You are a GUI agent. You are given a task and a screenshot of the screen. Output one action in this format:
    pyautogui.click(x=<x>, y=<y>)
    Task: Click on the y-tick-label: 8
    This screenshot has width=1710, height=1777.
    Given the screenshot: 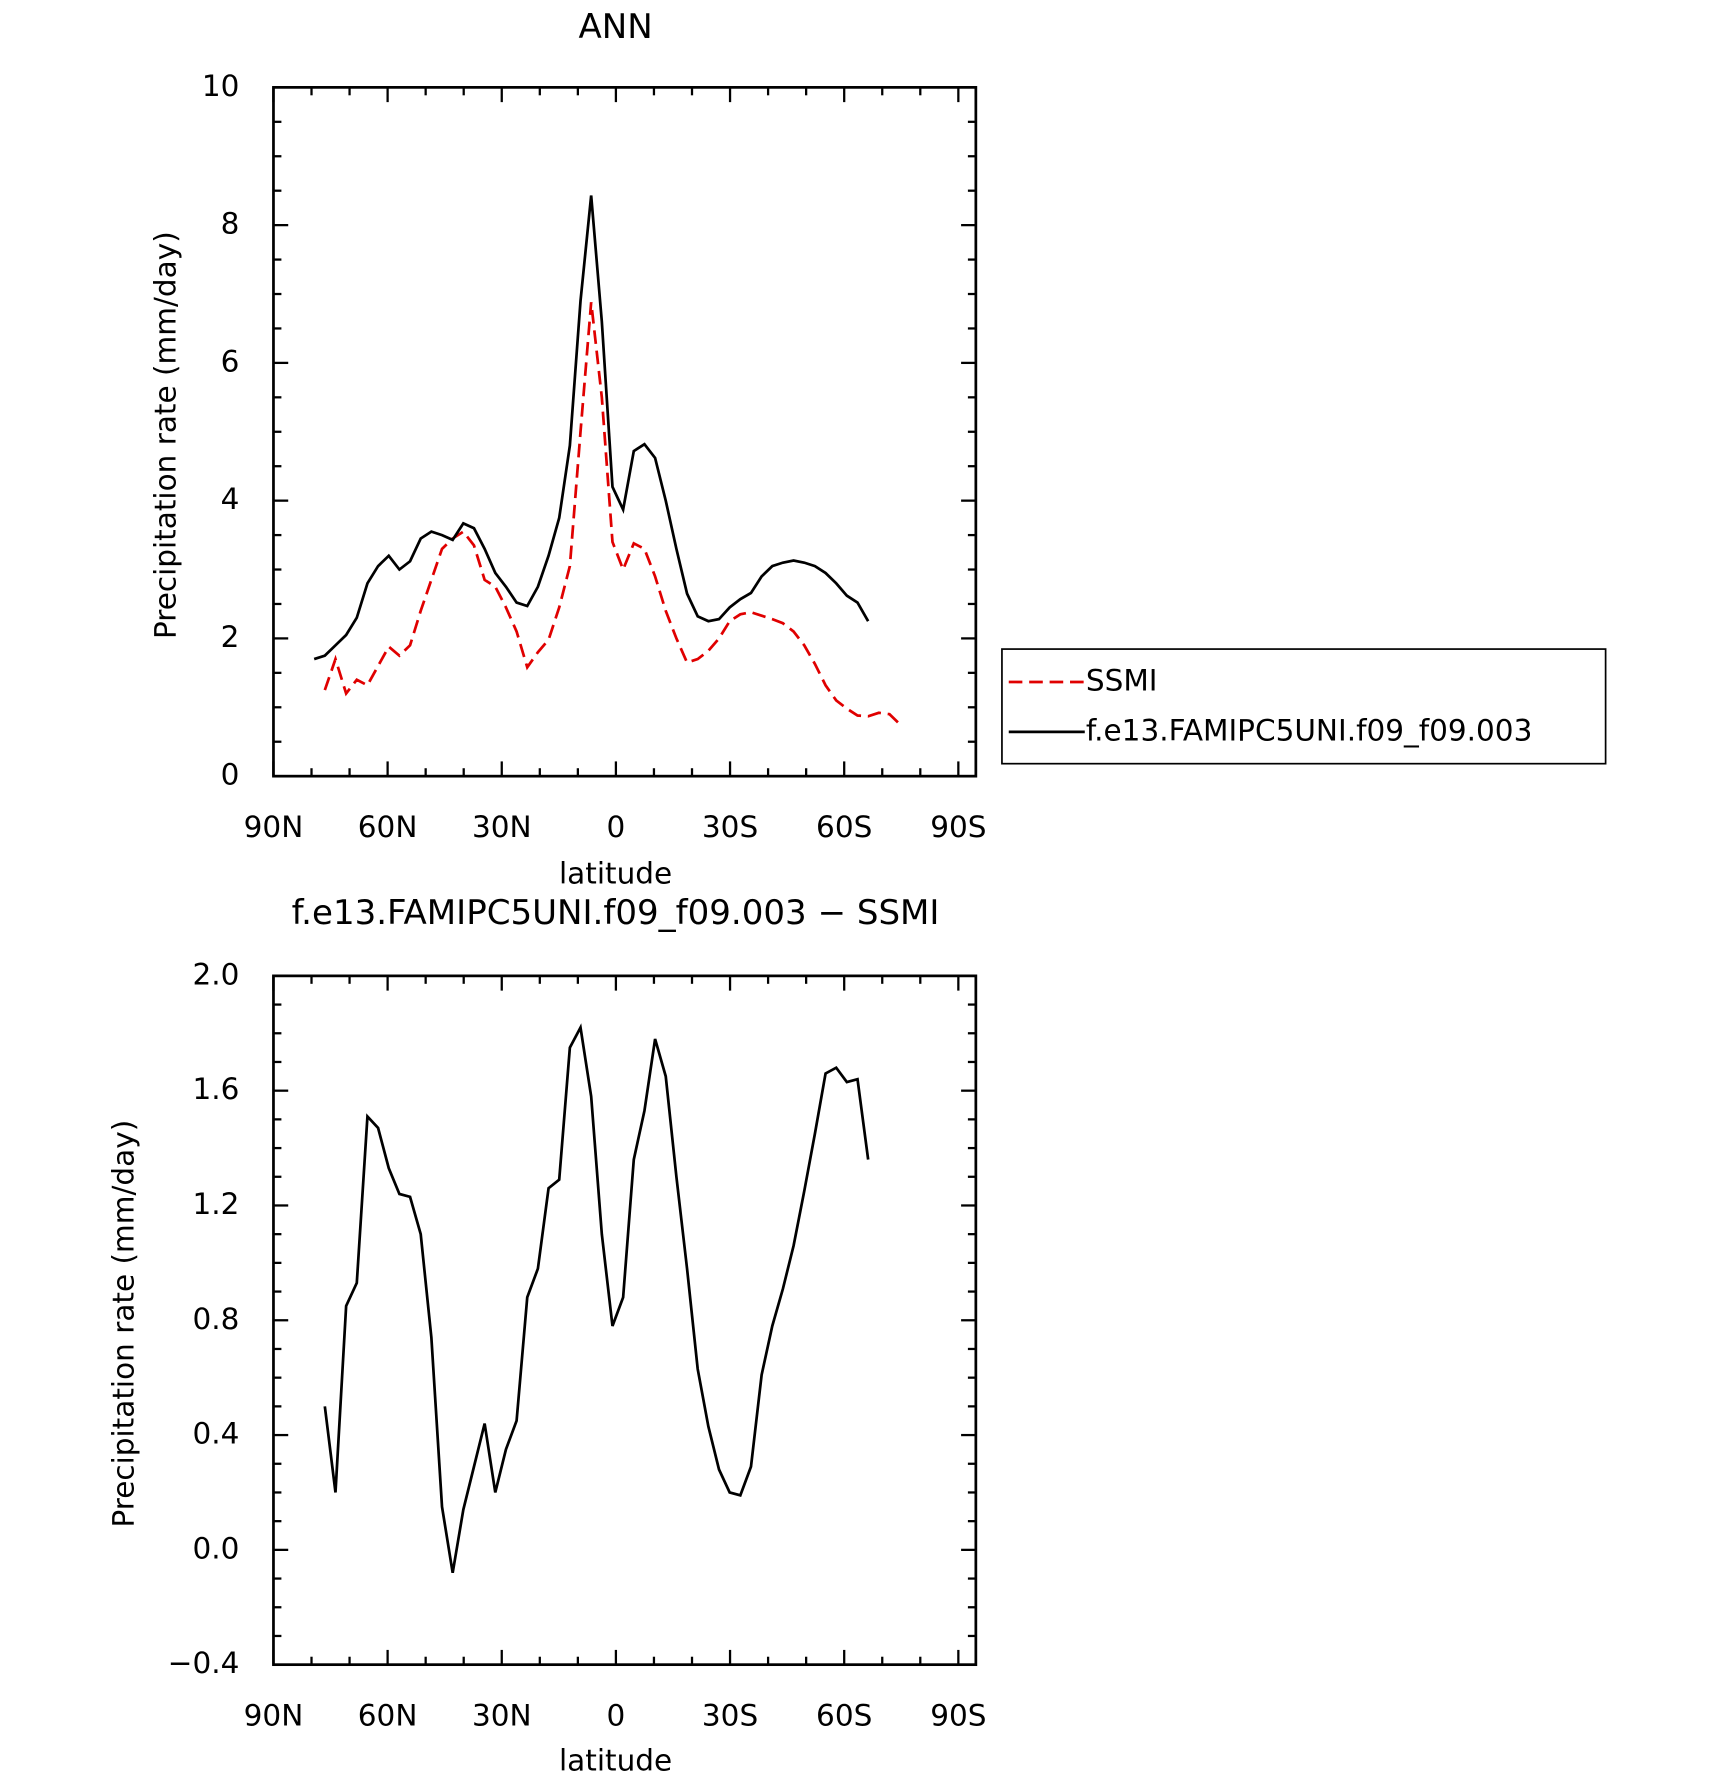 What is the action you would take?
    pyautogui.click(x=230, y=224)
    